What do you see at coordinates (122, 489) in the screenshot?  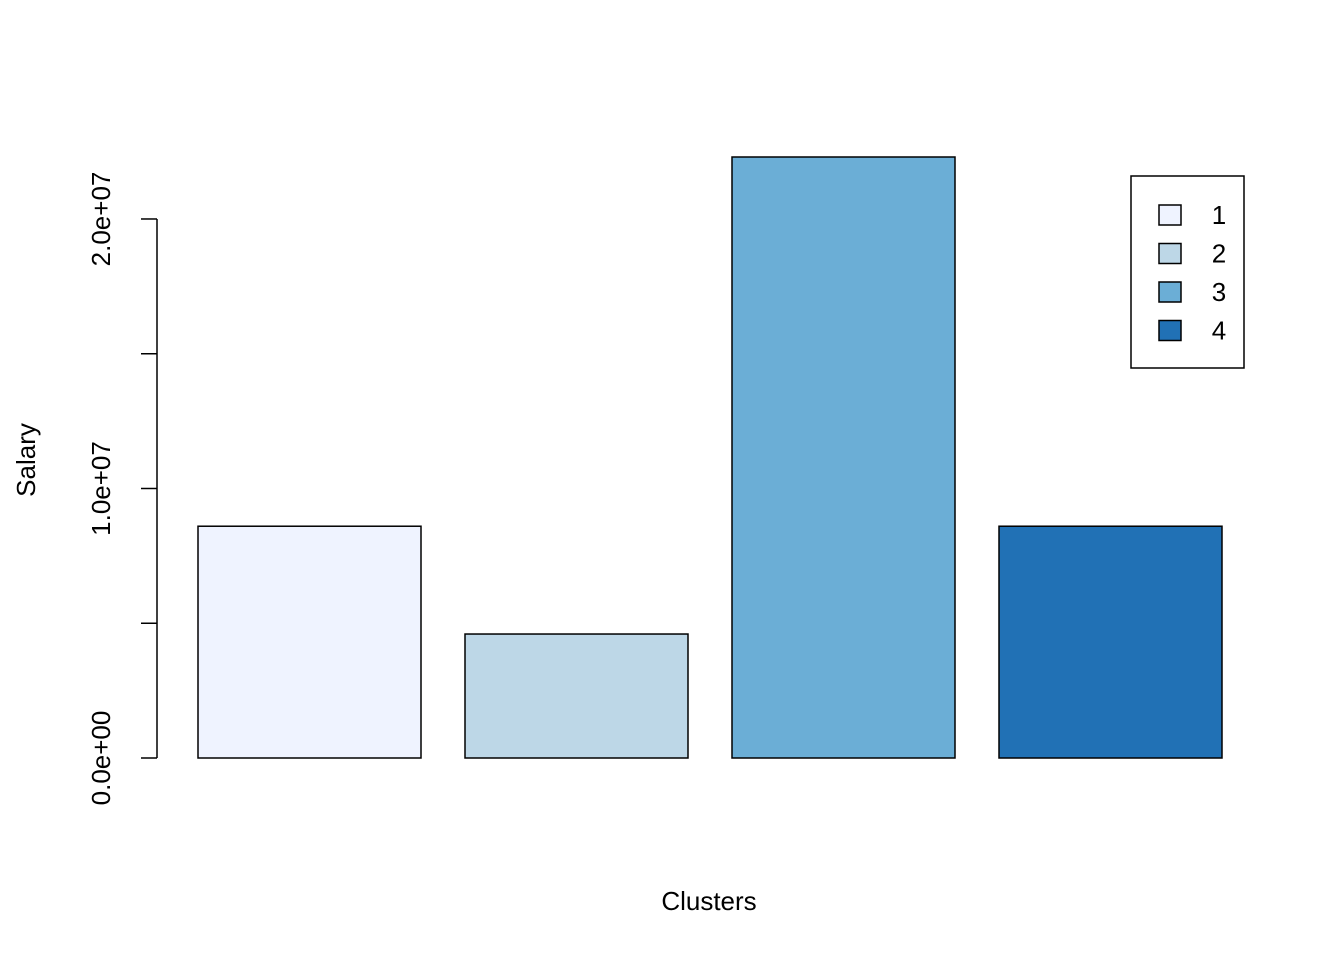 I see `y-axis: 0.0e+00 1.0e+07 2.0e+07` at bounding box center [122, 489].